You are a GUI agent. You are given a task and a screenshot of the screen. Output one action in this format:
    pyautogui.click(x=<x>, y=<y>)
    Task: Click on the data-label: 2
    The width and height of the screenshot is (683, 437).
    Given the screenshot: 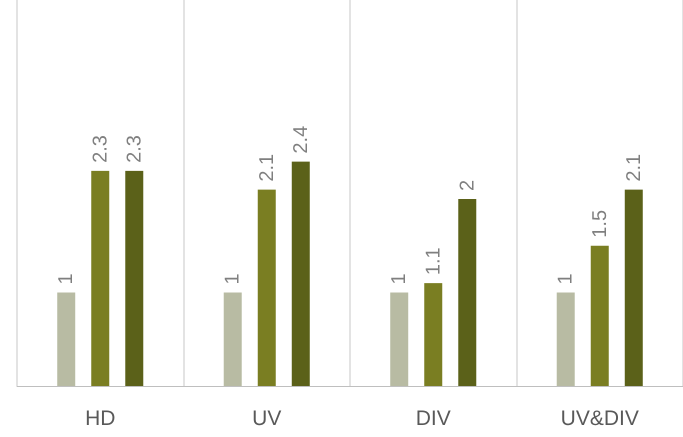 What is the action you would take?
    pyautogui.click(x=467, y=185)
    